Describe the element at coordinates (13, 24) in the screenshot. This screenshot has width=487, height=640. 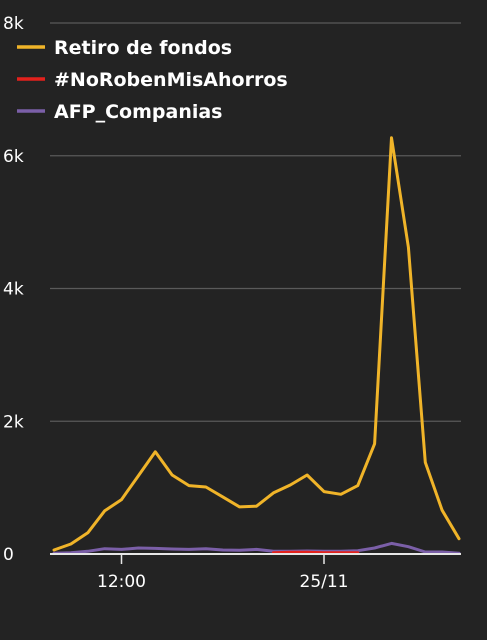
I see `y-tick-label: 8k` at that location.